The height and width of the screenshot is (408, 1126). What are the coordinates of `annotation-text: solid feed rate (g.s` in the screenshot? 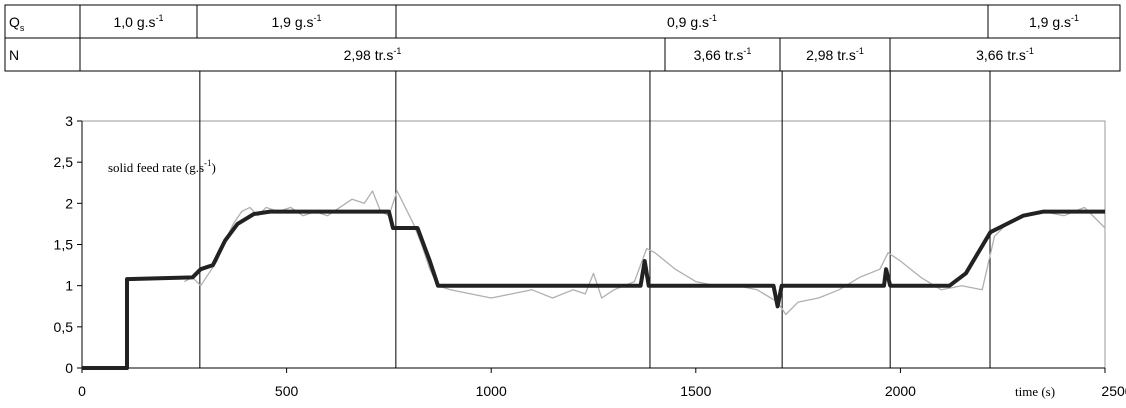 It's located at (156, 167).